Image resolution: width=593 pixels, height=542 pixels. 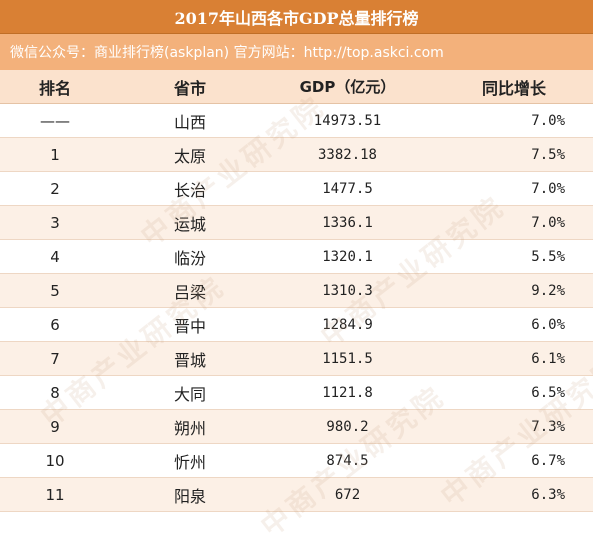 I want to click on cell-city: 临汾, so click(x=189, y=258).